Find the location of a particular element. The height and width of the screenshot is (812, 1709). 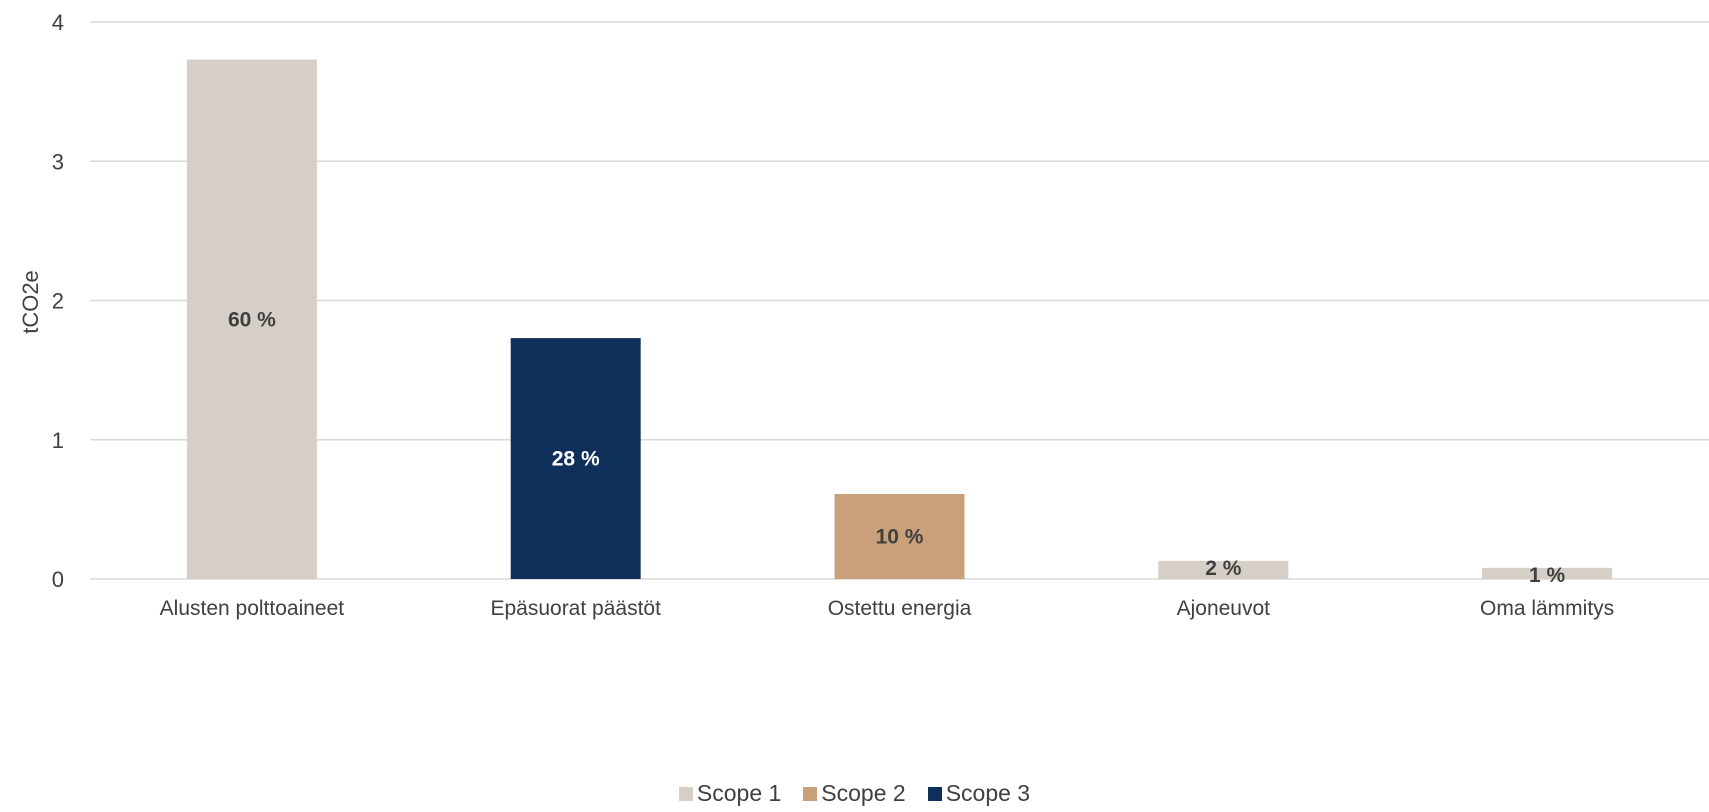

legend-label: Scope 3 is located at coordinates (988, 793).